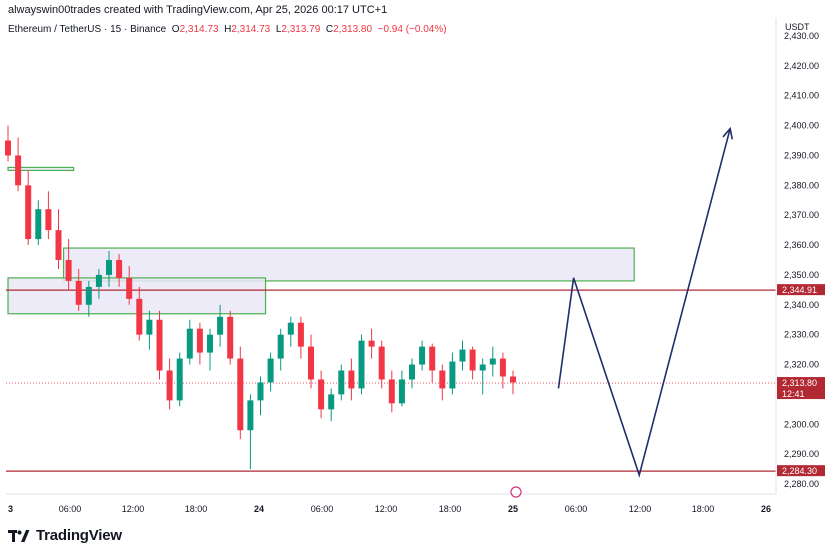 The height and width of the screenshot is (557, 829). What do you see at coordinates (412, 29) in the screenshot?
I see `change-value: −0.94 (−0.04%)` at bounding box center [412, 29].